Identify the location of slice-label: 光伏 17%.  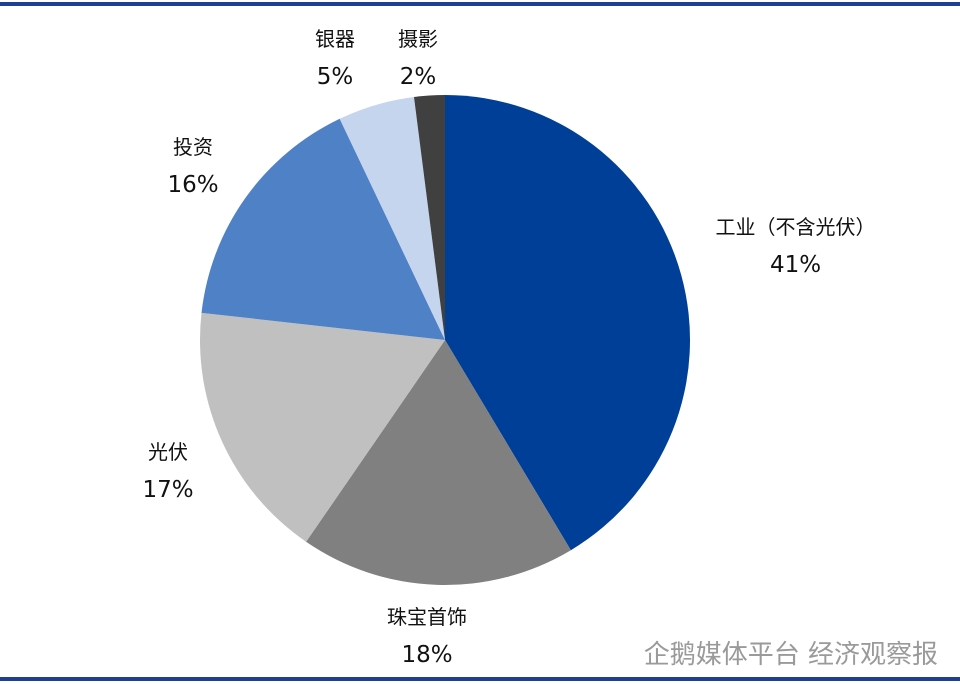
(168, 471).